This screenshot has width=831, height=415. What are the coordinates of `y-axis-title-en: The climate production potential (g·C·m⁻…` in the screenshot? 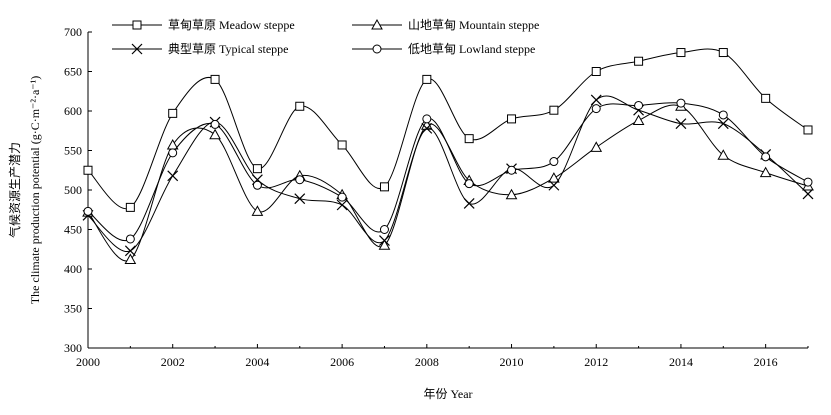 It's located at (35, 190).